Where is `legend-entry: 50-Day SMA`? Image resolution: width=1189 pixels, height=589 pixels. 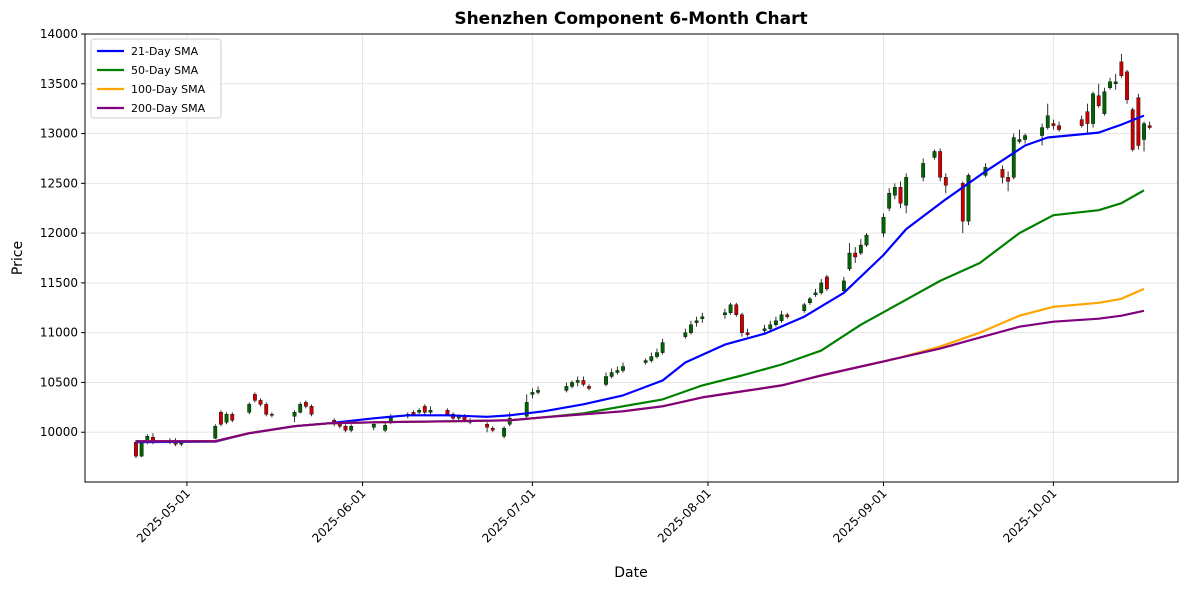 legend-entry: 50-Day SMA is located at coordinates (165, 70).